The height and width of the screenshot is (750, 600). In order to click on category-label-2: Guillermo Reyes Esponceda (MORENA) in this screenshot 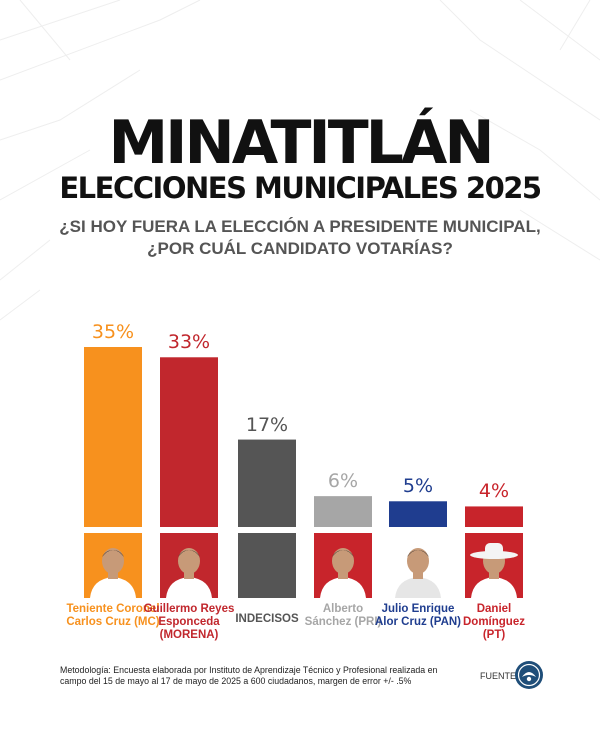, I will do `click(189, 622)`.